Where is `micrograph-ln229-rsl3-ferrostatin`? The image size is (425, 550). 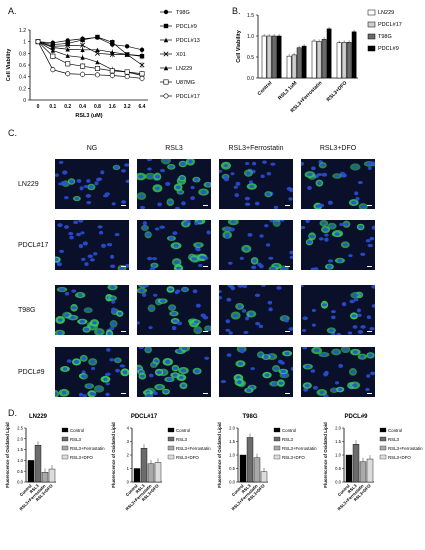
micrograph-ln229-rsl3-ferrostatin is located at coordinates (256, 184).